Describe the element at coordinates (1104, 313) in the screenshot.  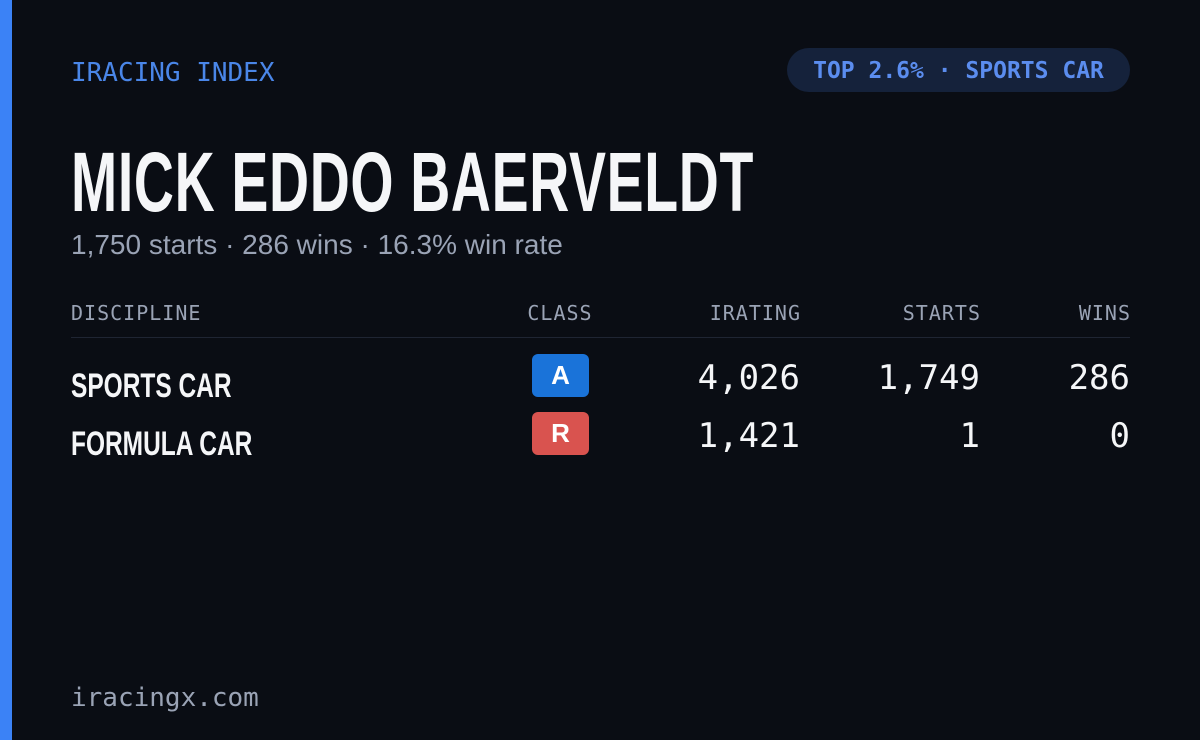
I see `column-header: WINS` at that location.